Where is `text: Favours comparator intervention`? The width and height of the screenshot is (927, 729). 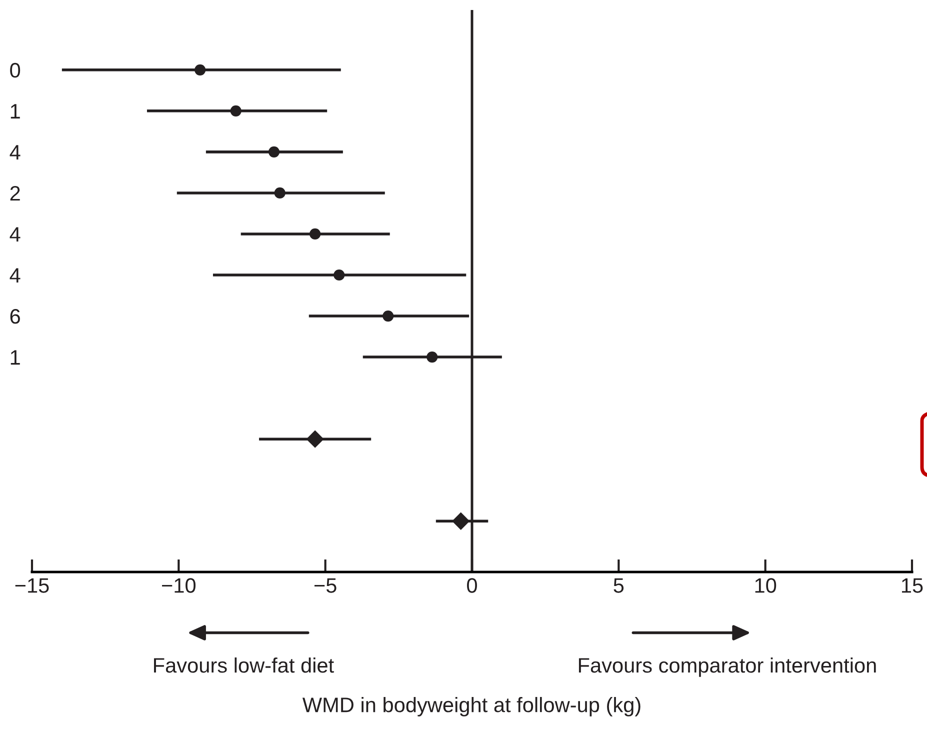
text: Favours comparator intervention is located at coordinates (727, 667).